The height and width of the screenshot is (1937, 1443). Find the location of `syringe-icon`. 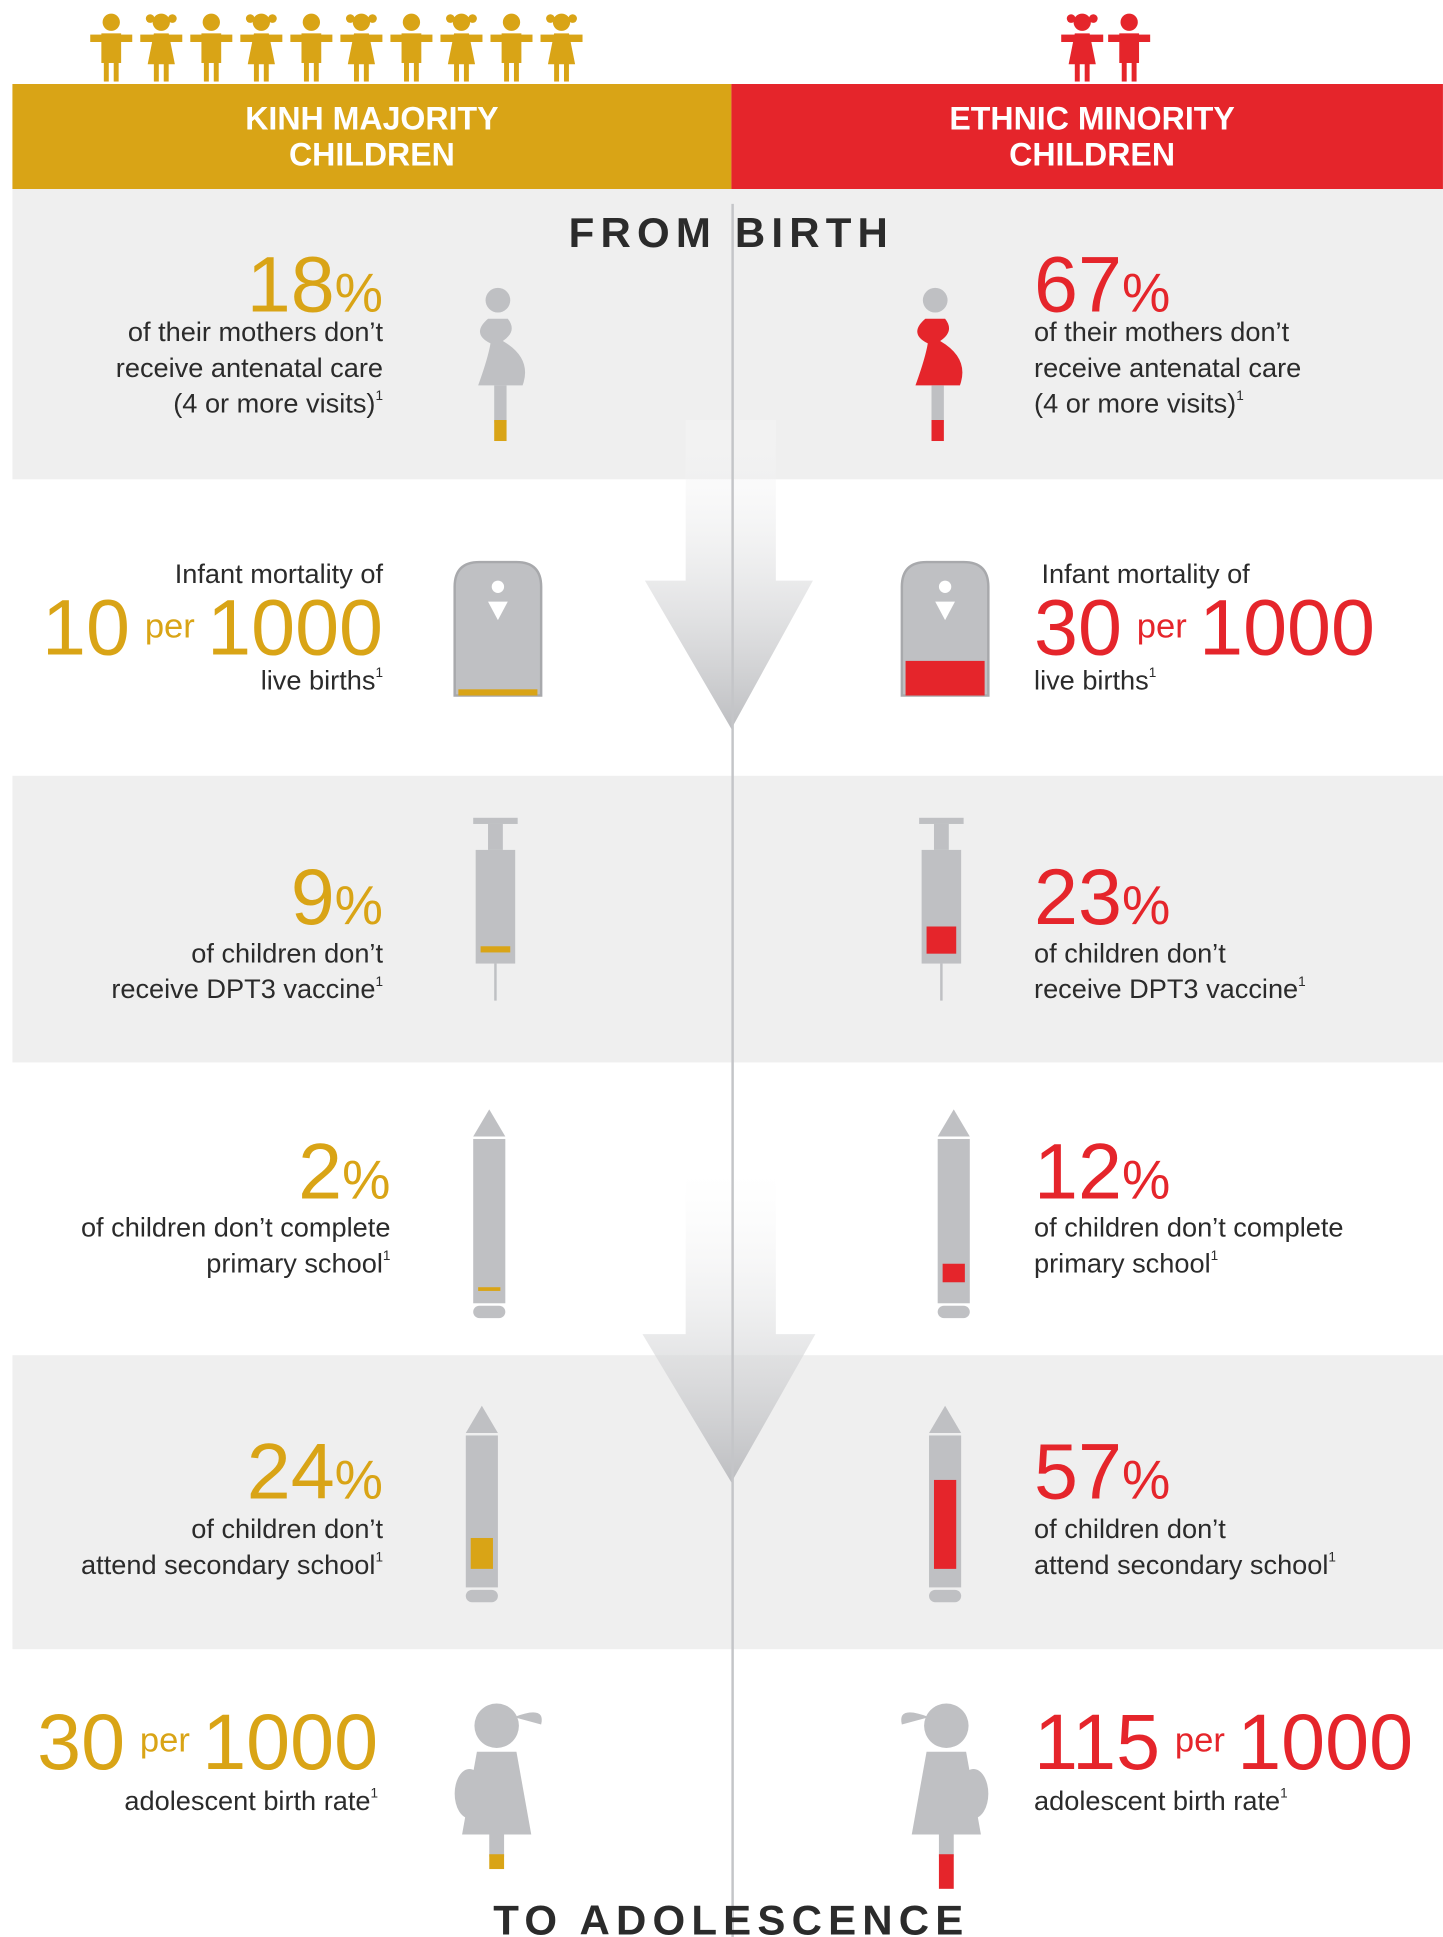

syringe-icon is located at coordinates (495, 909).